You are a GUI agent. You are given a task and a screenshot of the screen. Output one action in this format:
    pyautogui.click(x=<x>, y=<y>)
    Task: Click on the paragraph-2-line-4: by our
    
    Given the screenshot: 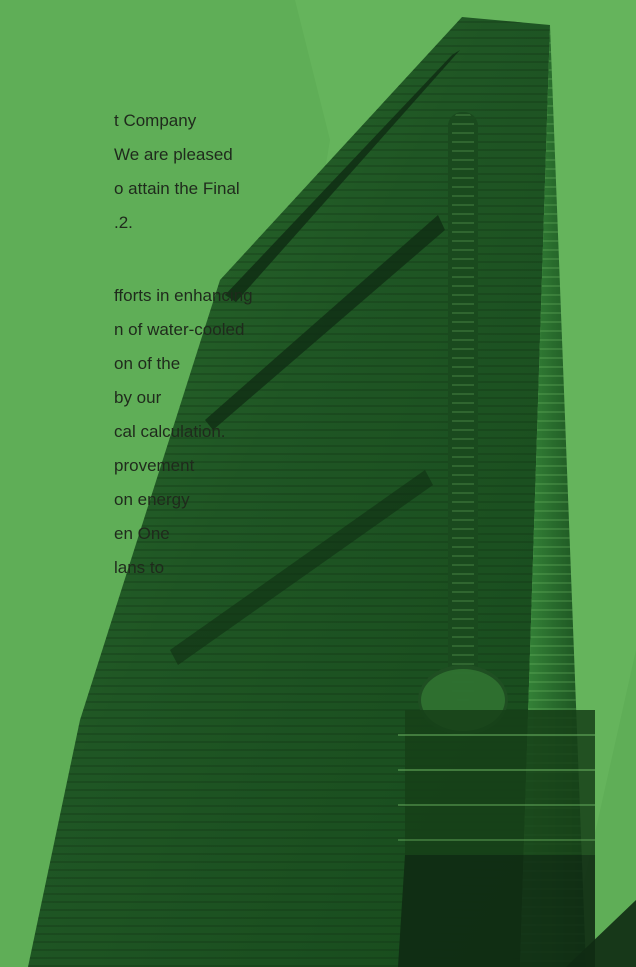 What is the action you would take?
    pyautogui.click(x=138, y=397)
    